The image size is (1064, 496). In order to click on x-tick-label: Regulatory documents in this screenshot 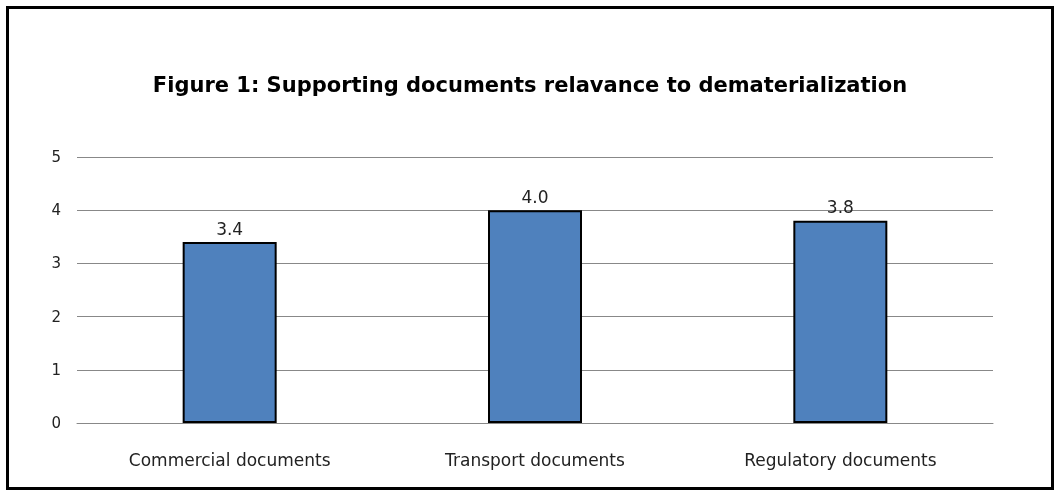, I will do `click(840, 459)`.